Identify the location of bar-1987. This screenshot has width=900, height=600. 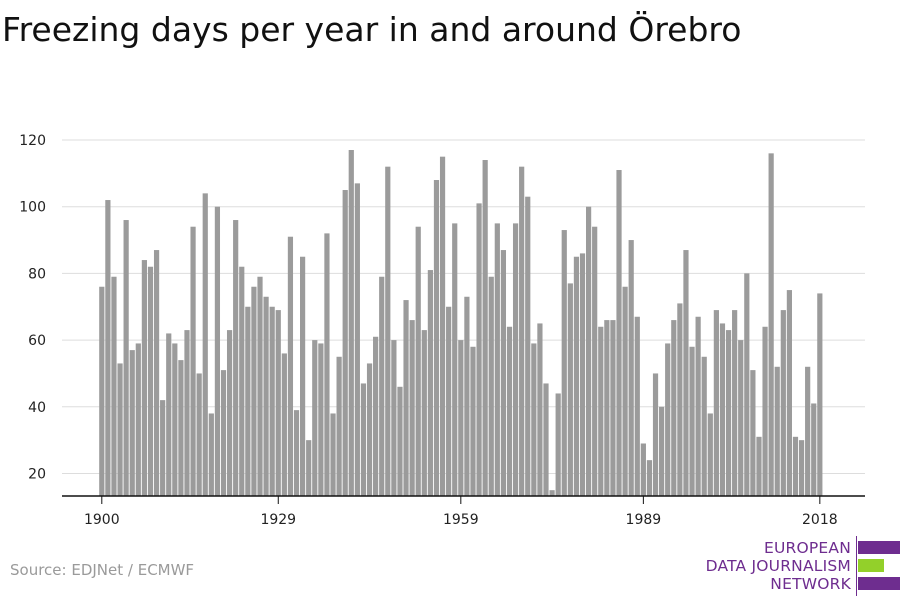
(631, 368).